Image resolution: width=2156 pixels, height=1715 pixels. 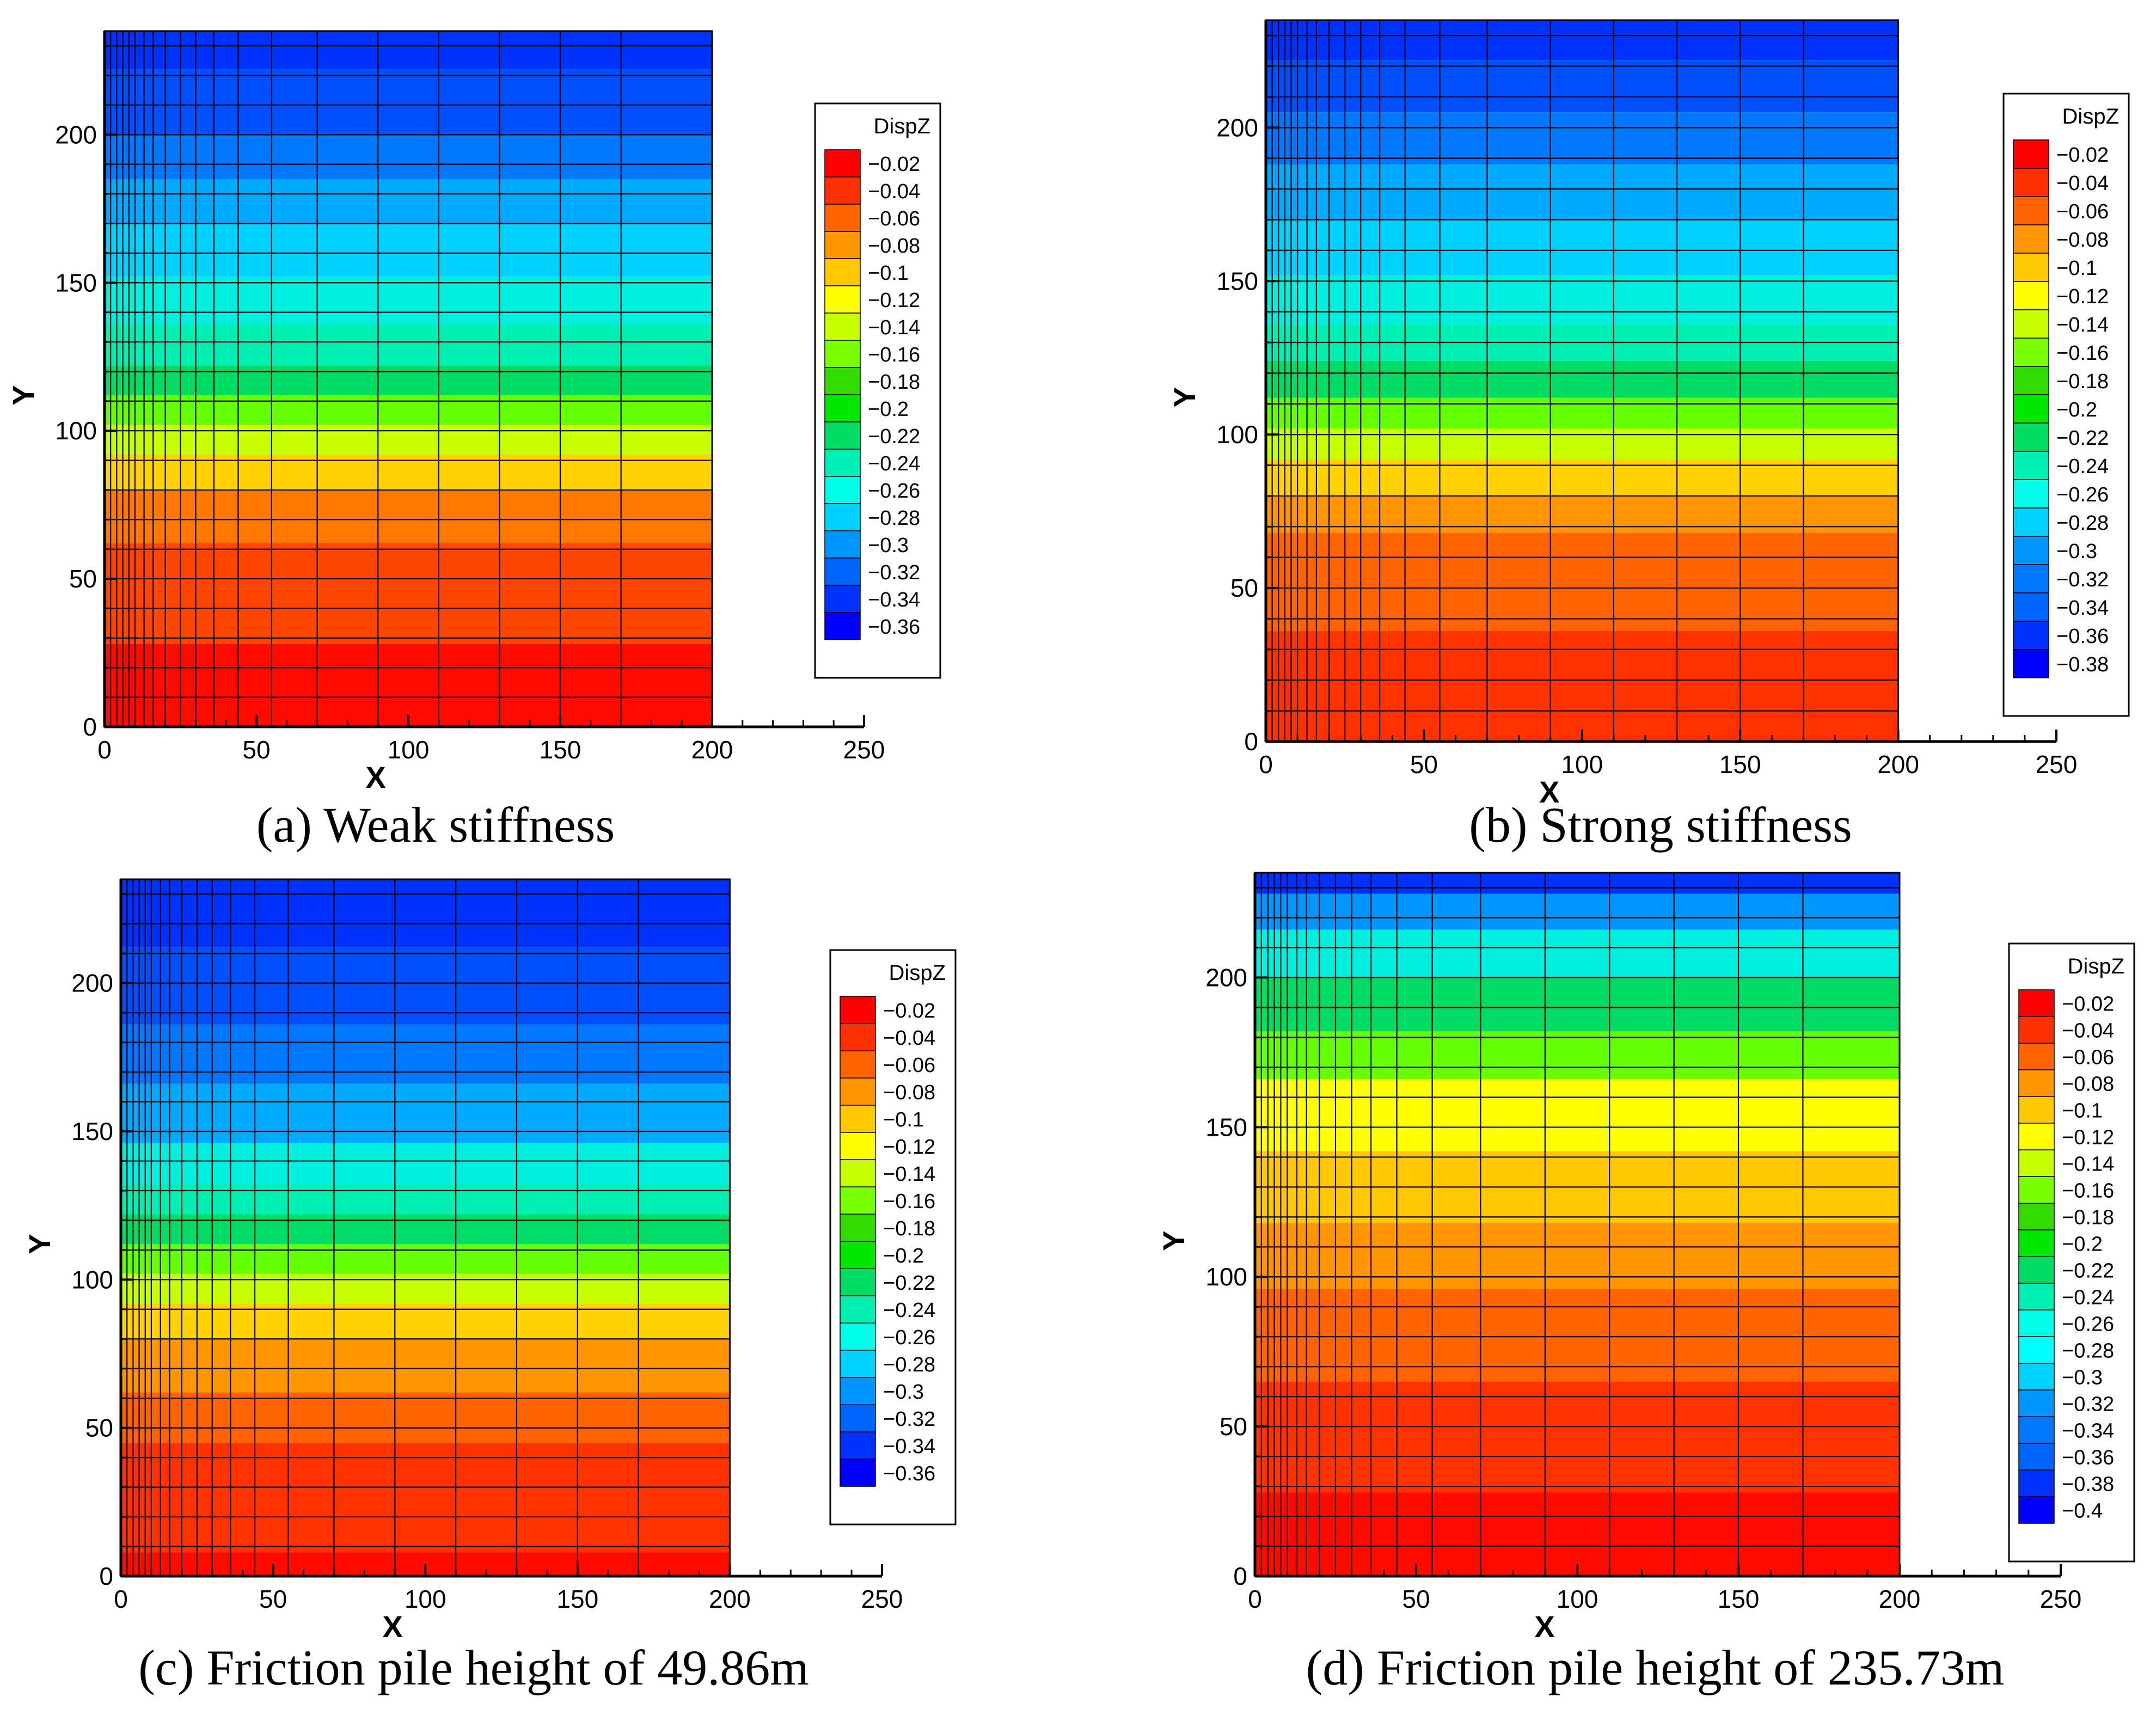 What do you see at coordinates (894, 436) in the screenshot?
I see `legend-label: −0.22` at bounding box center [894, 436].